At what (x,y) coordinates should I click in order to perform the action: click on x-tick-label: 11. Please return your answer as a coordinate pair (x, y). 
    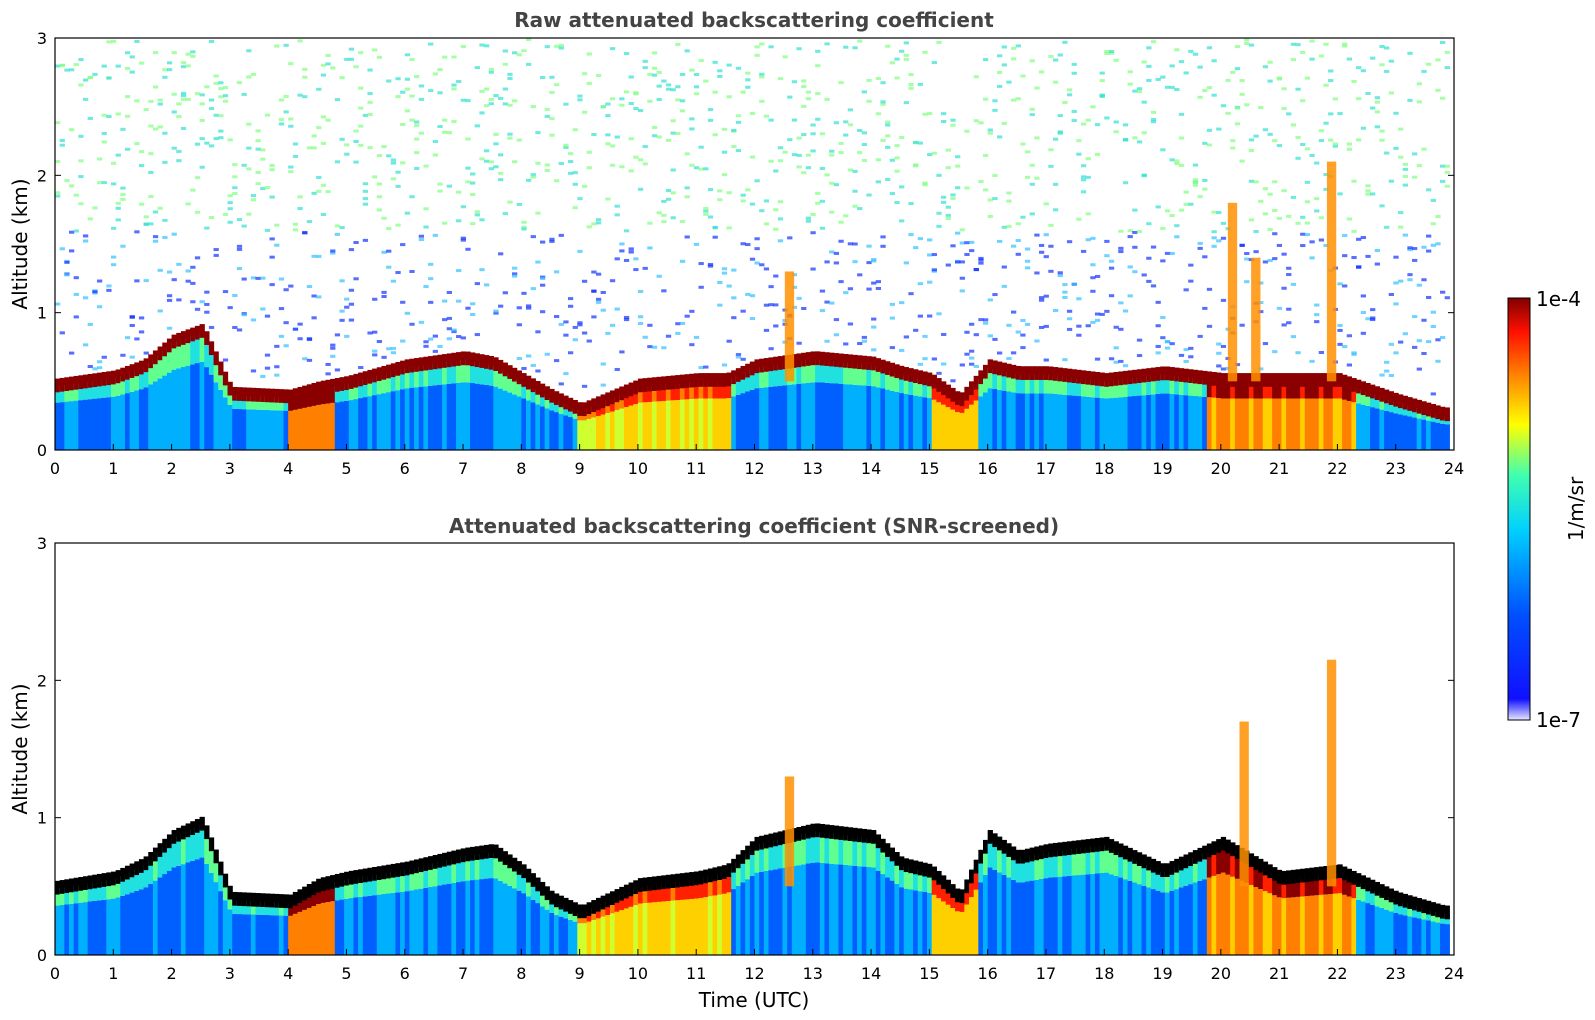
    Looking at the image, I should click on (696, 468).